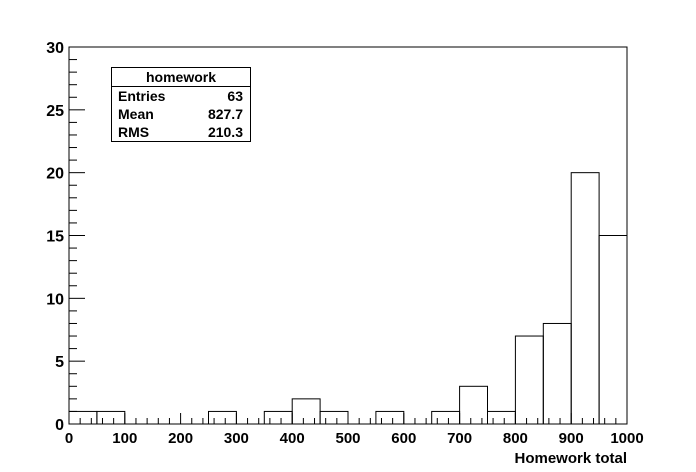 The width and height of the screenshot is (696, 472). I want to click on x-tick-label: 400, so click(292, 438).